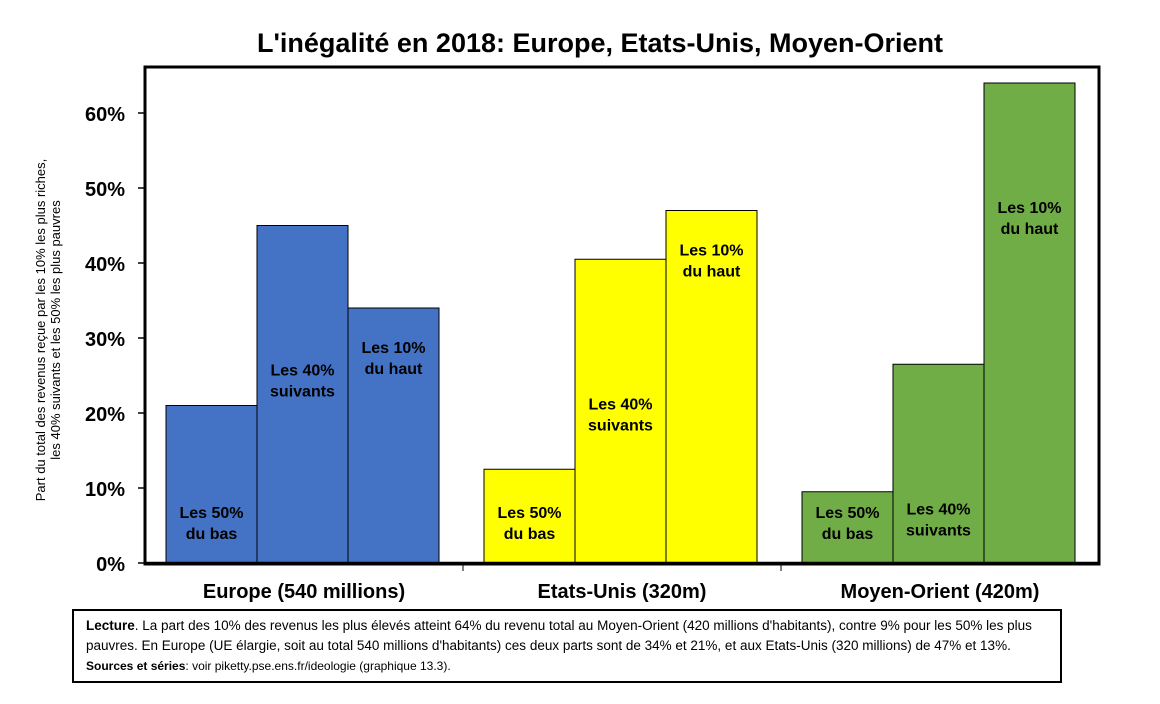  What do you see at coordinates (105, 490) in the screenshot?
I see `y-tick-label: 10%` at bounding box center [105, 490].